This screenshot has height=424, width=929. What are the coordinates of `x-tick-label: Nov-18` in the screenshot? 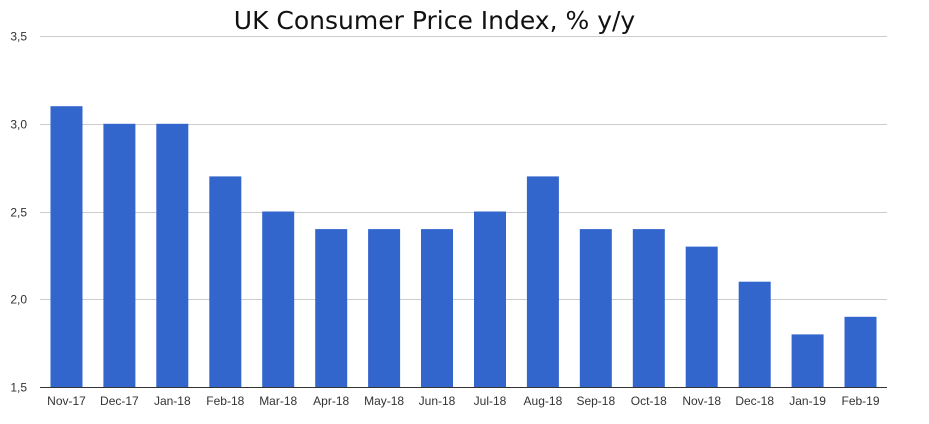 It's located at (701, 401).